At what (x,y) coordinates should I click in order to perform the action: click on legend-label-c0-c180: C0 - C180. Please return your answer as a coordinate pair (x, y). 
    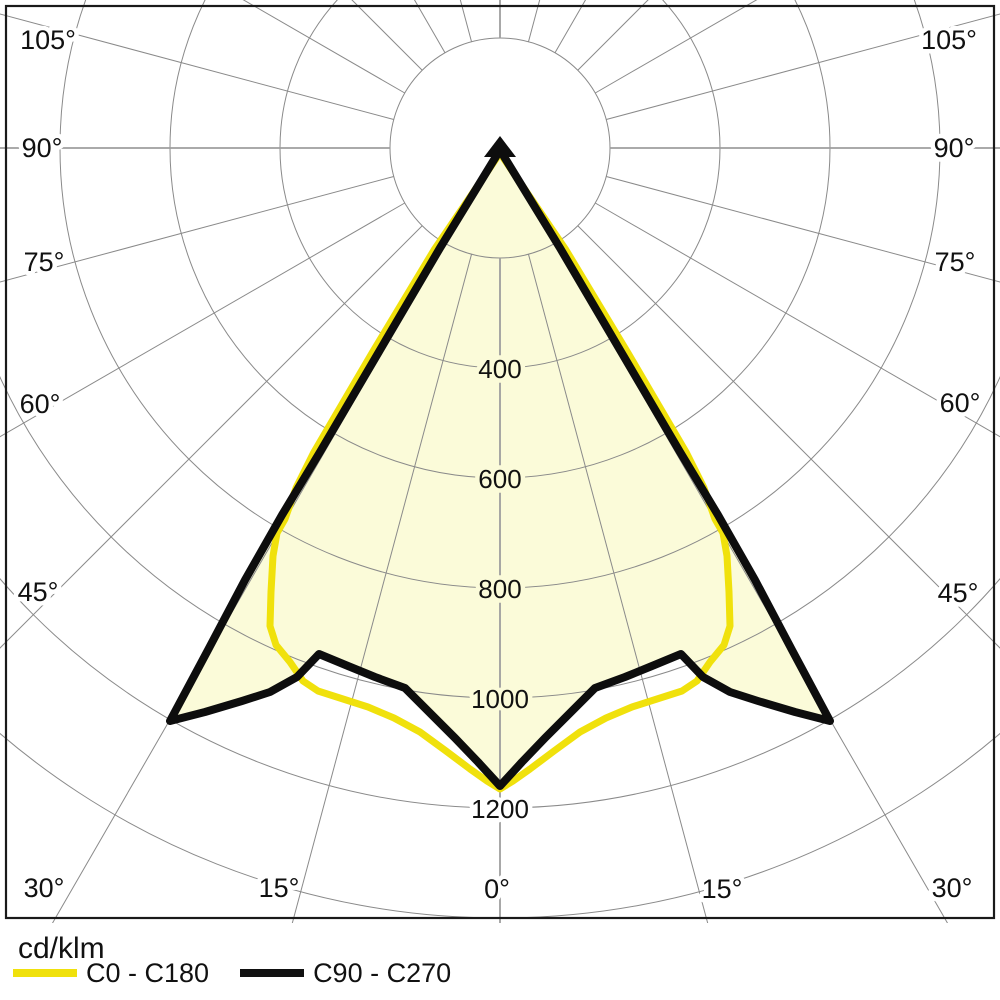
    Looking at the image, I should click on (148, 972).